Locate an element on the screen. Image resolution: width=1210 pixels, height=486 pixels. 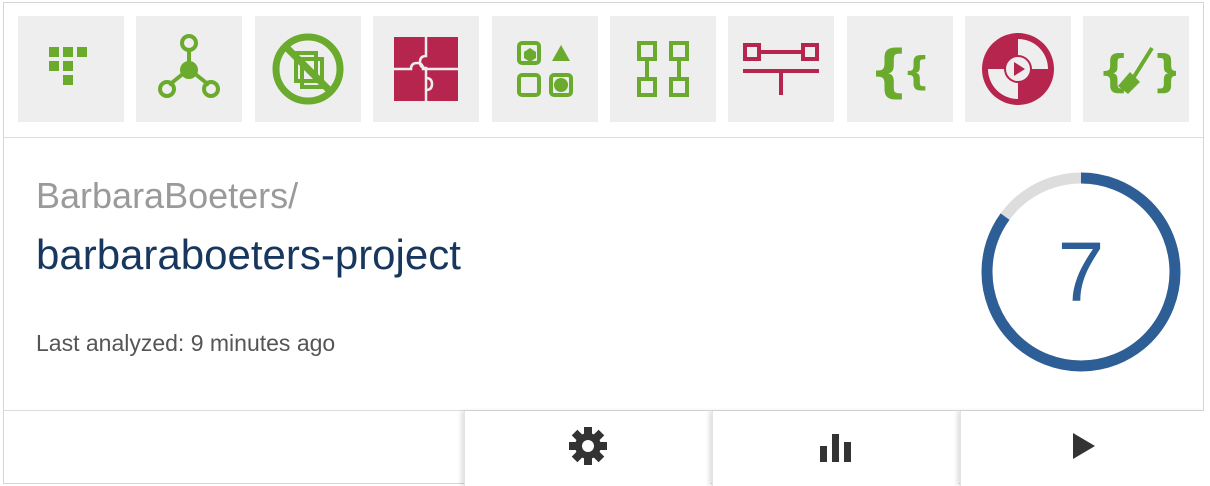
statistics-button is located at coordinates (835, 448).